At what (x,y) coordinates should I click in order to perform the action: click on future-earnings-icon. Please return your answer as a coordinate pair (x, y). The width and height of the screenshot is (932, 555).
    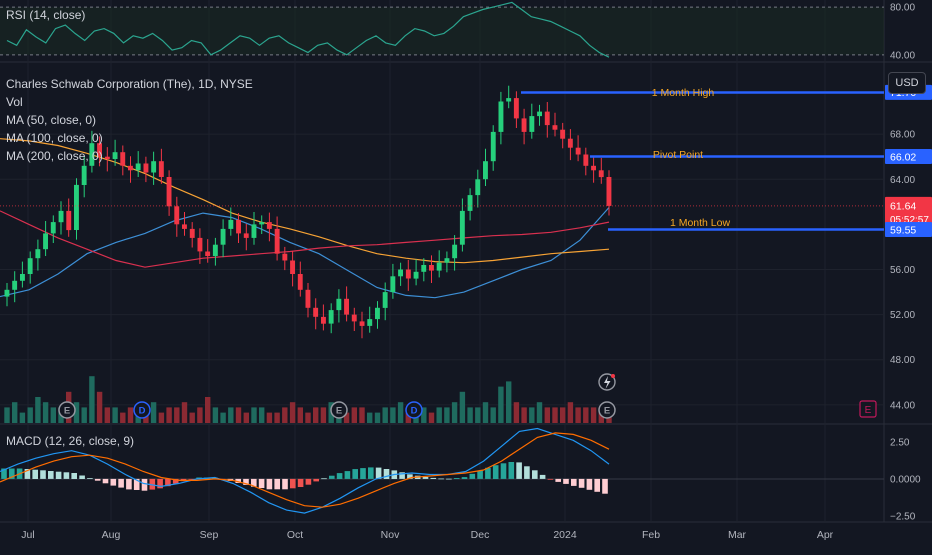
    Looking at the image, I should click on (868, 409).